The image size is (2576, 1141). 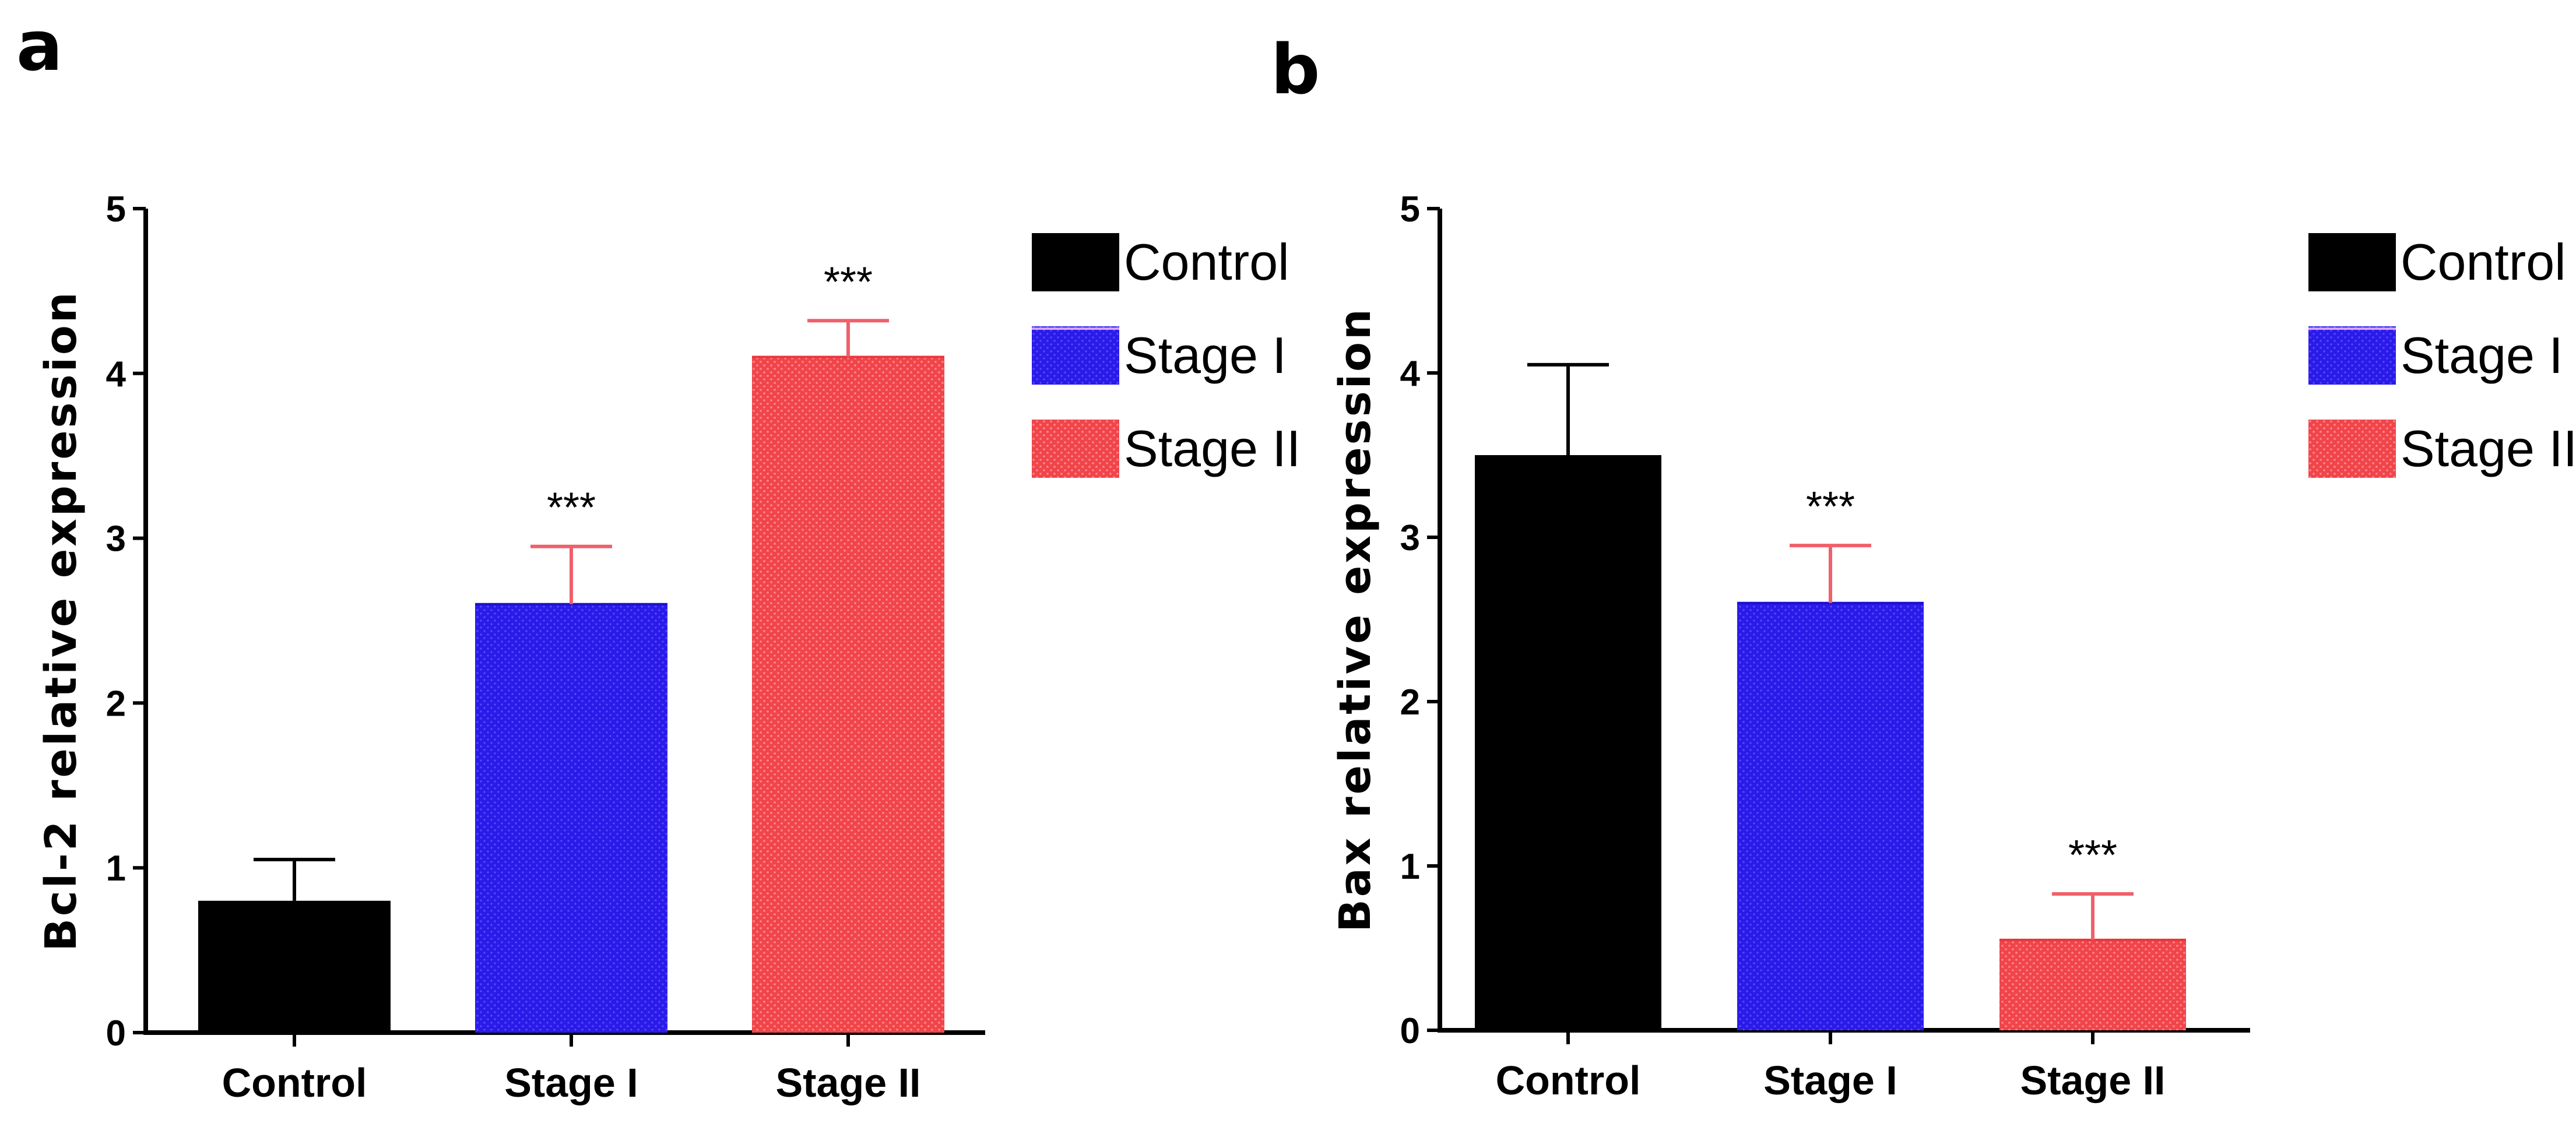 What do you see at coordinates (571, 1082) in the screenshot?
I see `panel-a-x-tick-label: Stage I` at bounding box center [571, 1082].